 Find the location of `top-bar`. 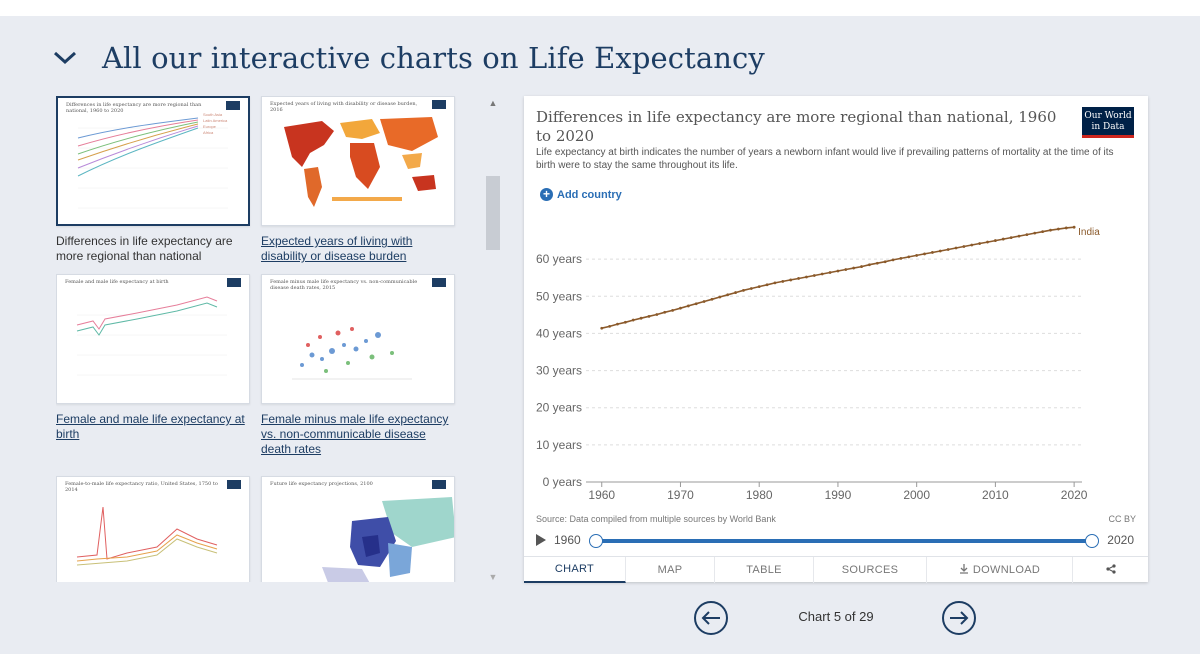

top-bar is located at coordinates (600, 8).